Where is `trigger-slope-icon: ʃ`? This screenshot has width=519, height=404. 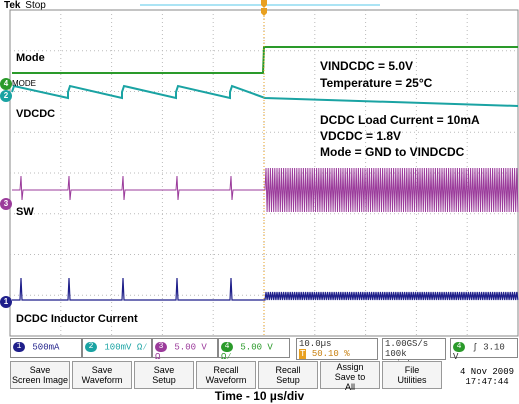
trigger-slope-icon: ʃ is located at coordinates (475, 347).